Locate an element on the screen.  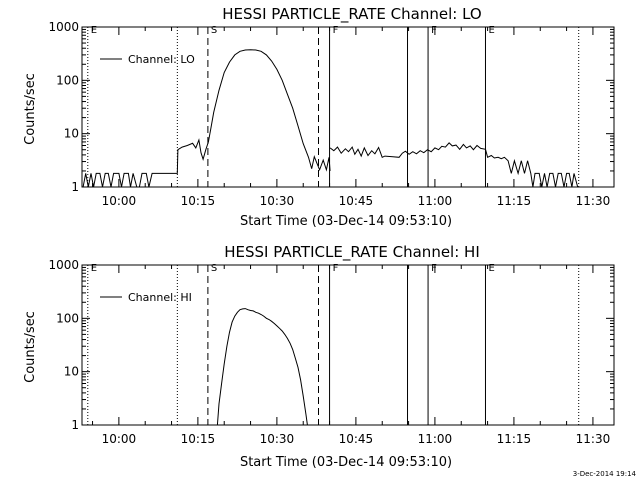
chart-title: HESSI PARTICLE_RATE Channel: LO is located at coordinates (351, 14).